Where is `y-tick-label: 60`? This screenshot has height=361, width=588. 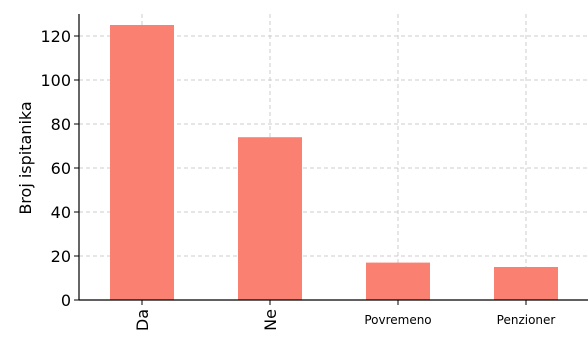
y-tick-label: 60 is located at coordinates (61, 168).